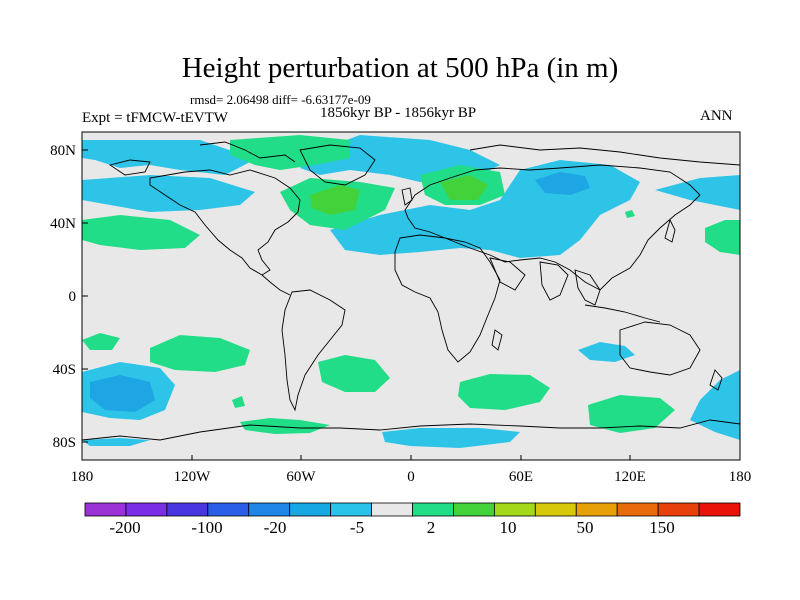 The image size is (800, 600). I want to click on colorbar-label-8: 150, so click(662, 527).